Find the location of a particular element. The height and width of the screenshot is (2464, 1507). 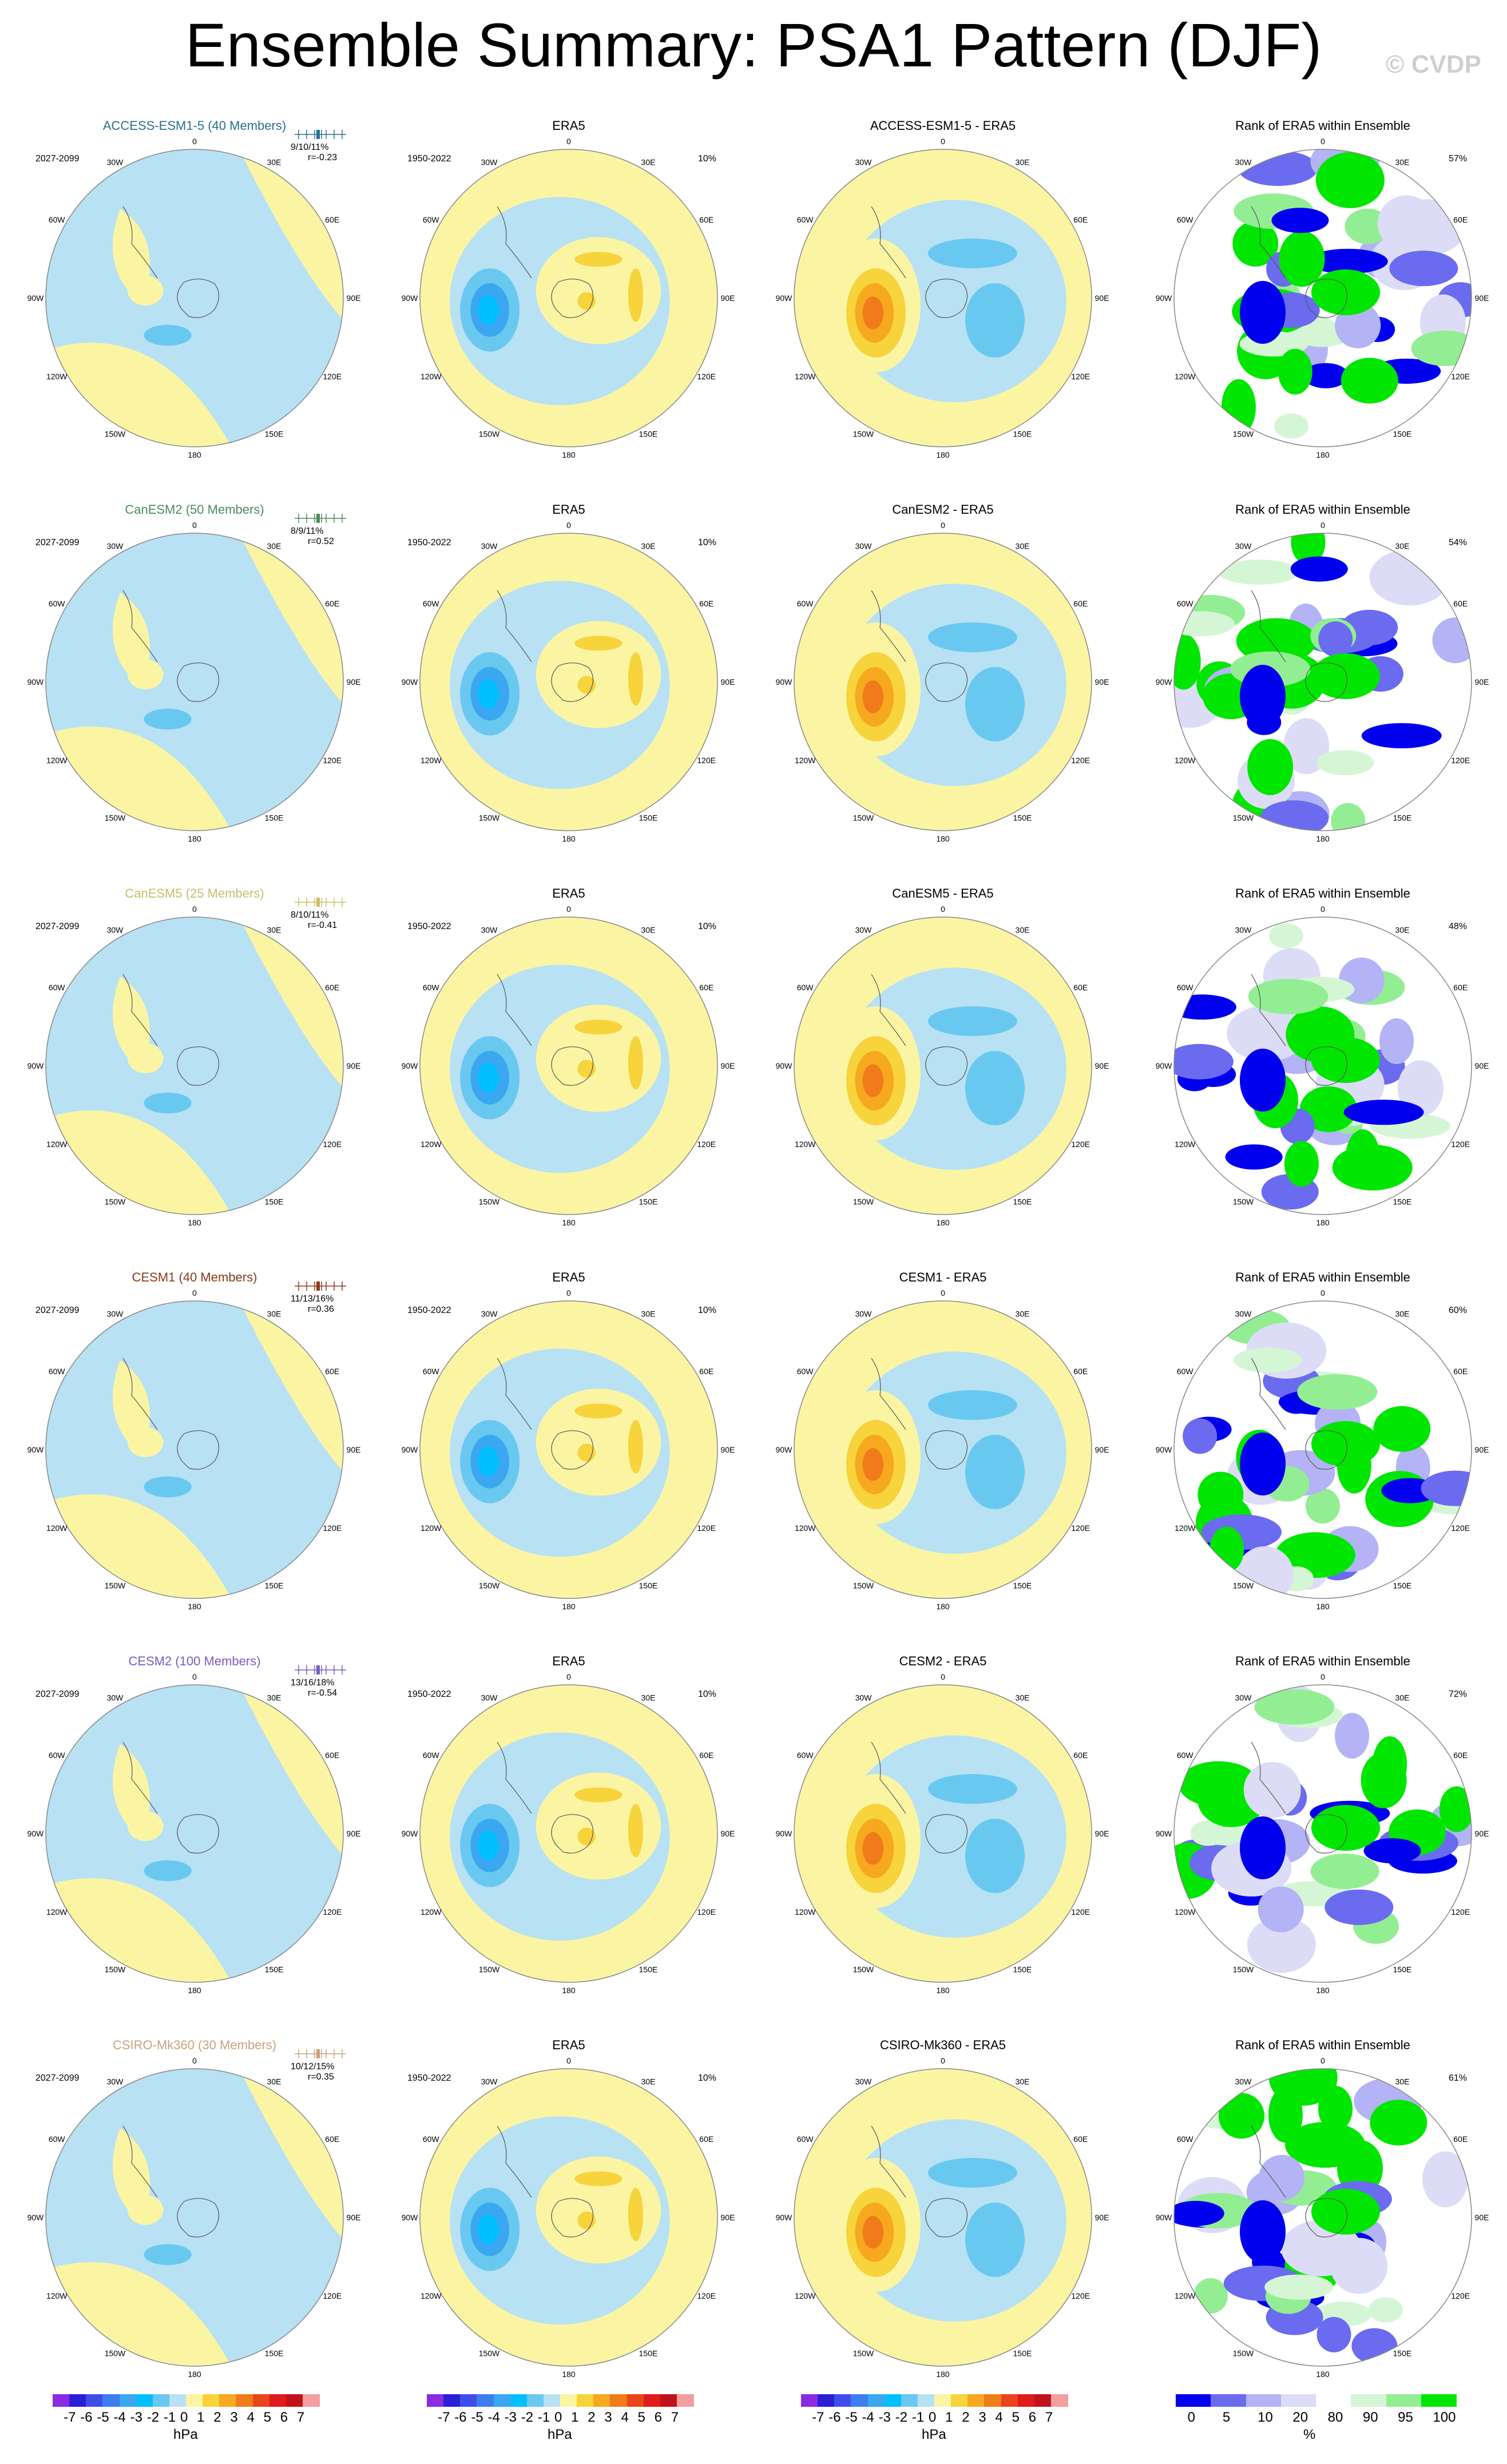

map-model-2: 0 30E 60E 90E 120E 150E 180 150W 120W 90W 60W 30W is located at coordinates (194, 1065).